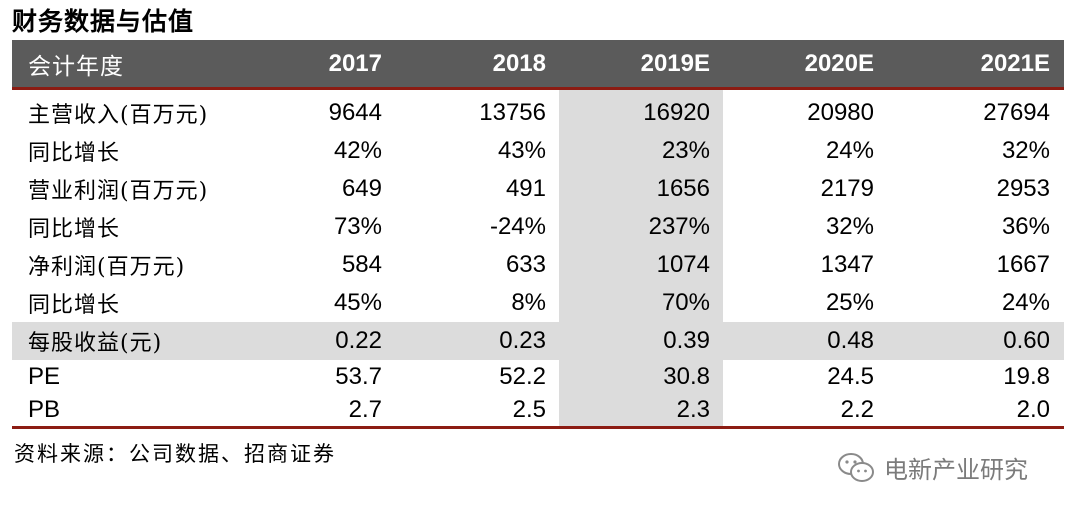 The height and width of the screenshot is (515, 1080). Describe the element at coordinates (103, 21) in the screenshot. I see `page-title: 财务数据与估值` at that location.